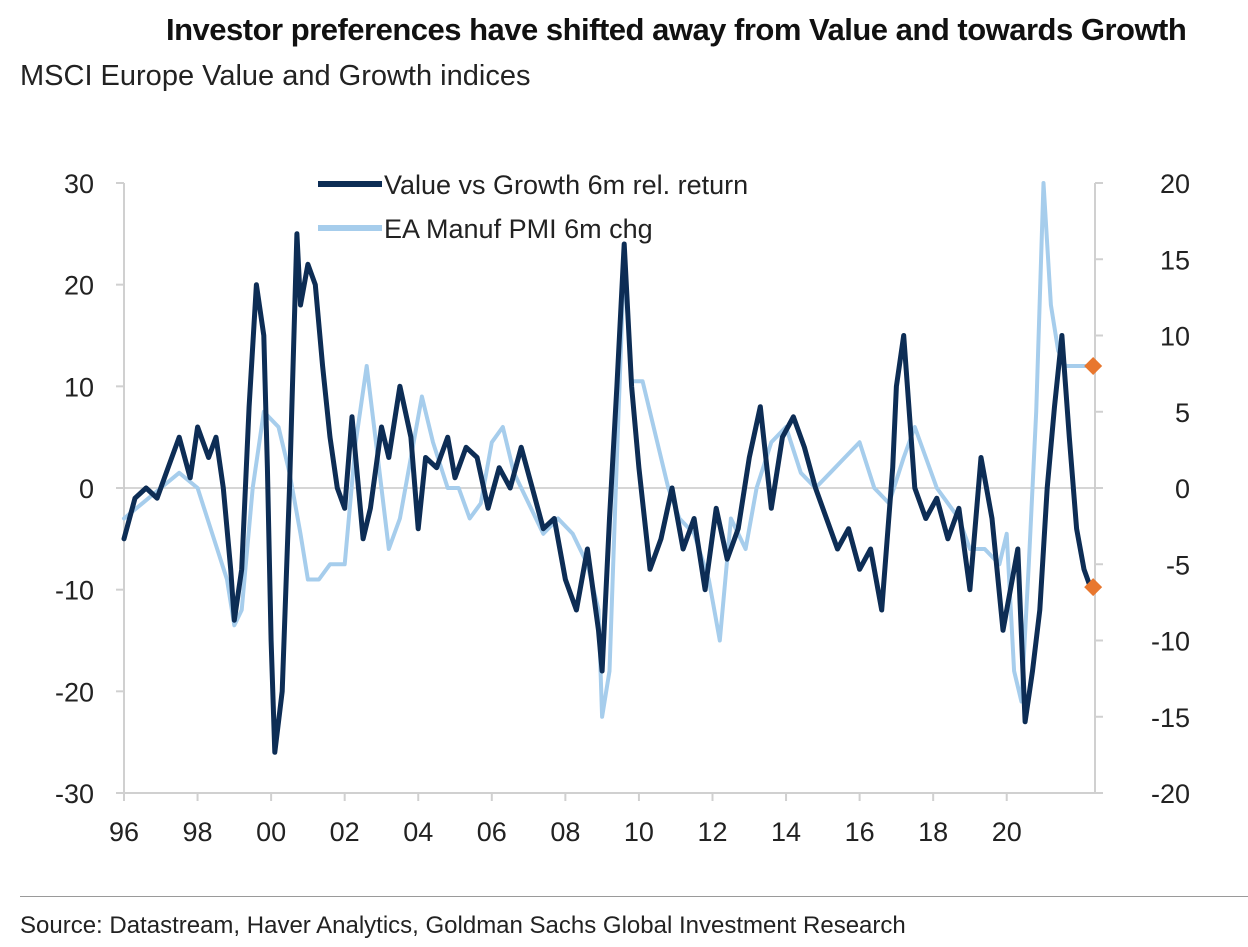 Image resolution: width=1248 pixels, height=947 pixels. What do you see at coordinates (492, 832) in the screenshot?
I see `x-tick-label: 06` at bounding box center [492, 832].